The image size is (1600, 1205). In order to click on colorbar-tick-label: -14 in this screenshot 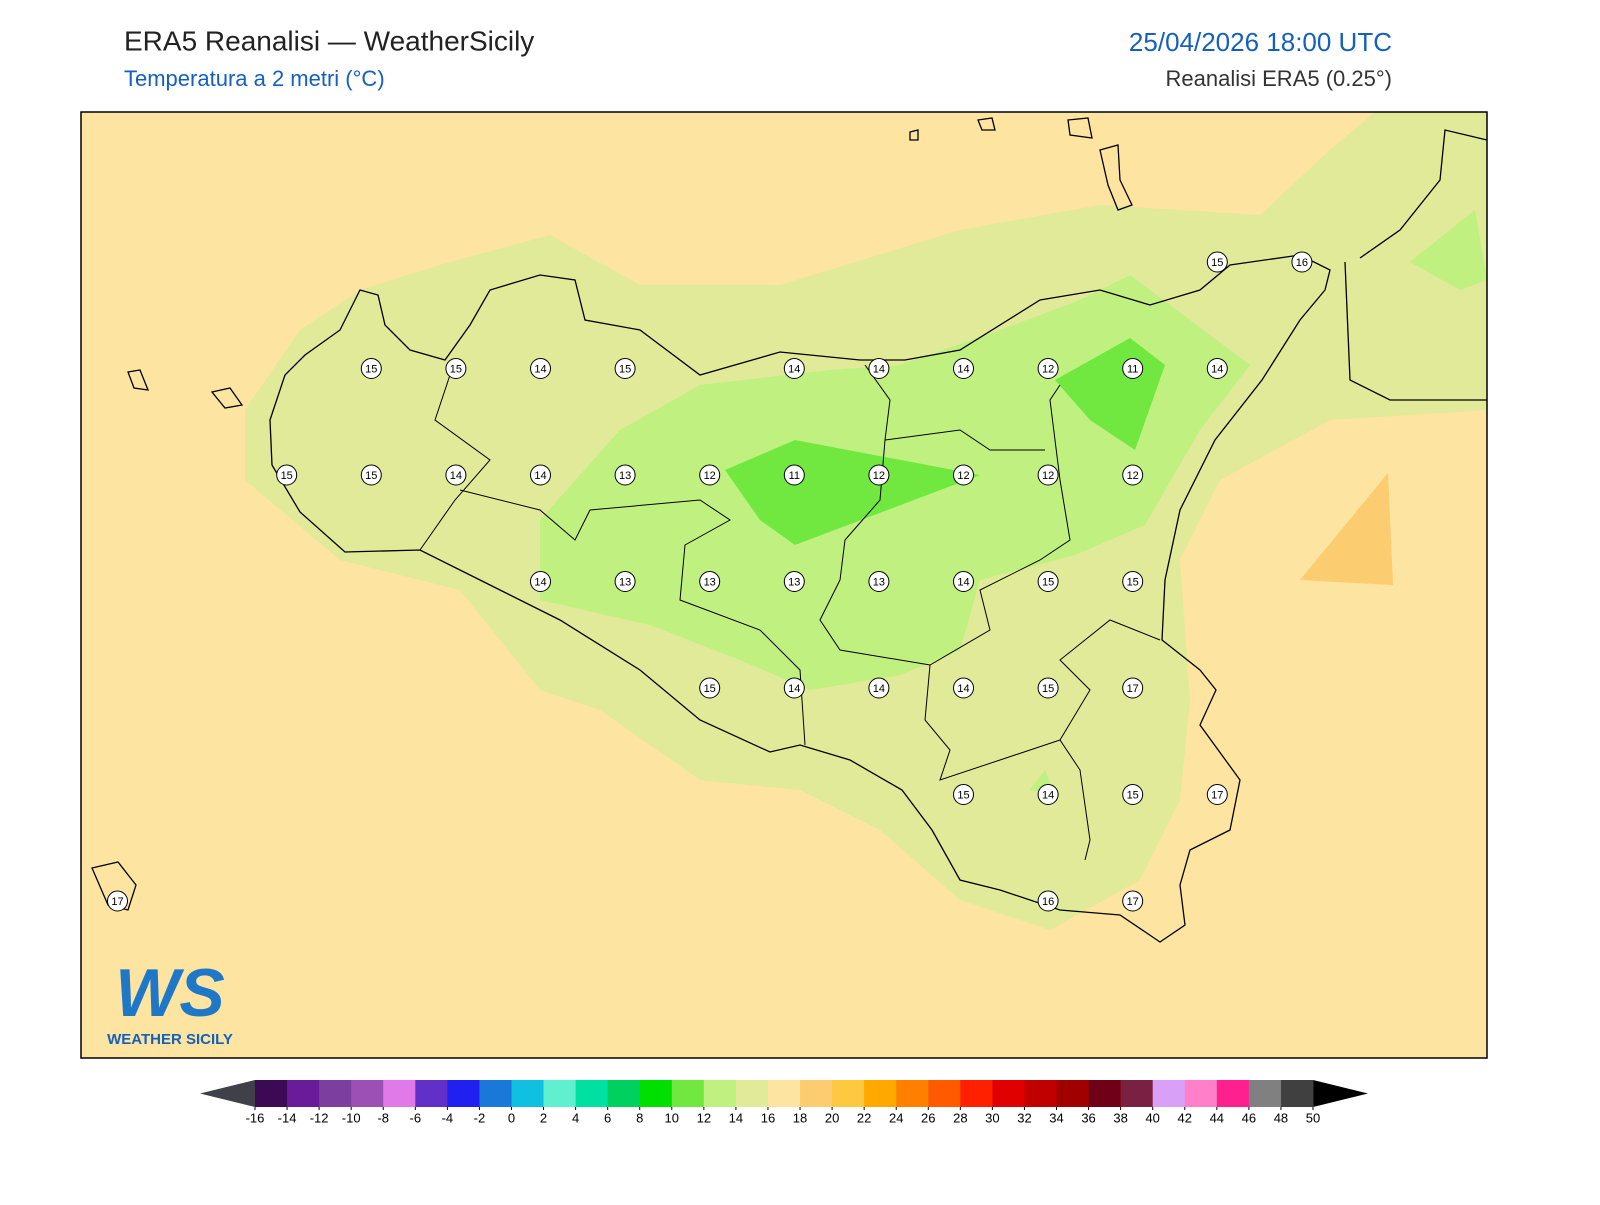, I will do `click(287, 1117)`.